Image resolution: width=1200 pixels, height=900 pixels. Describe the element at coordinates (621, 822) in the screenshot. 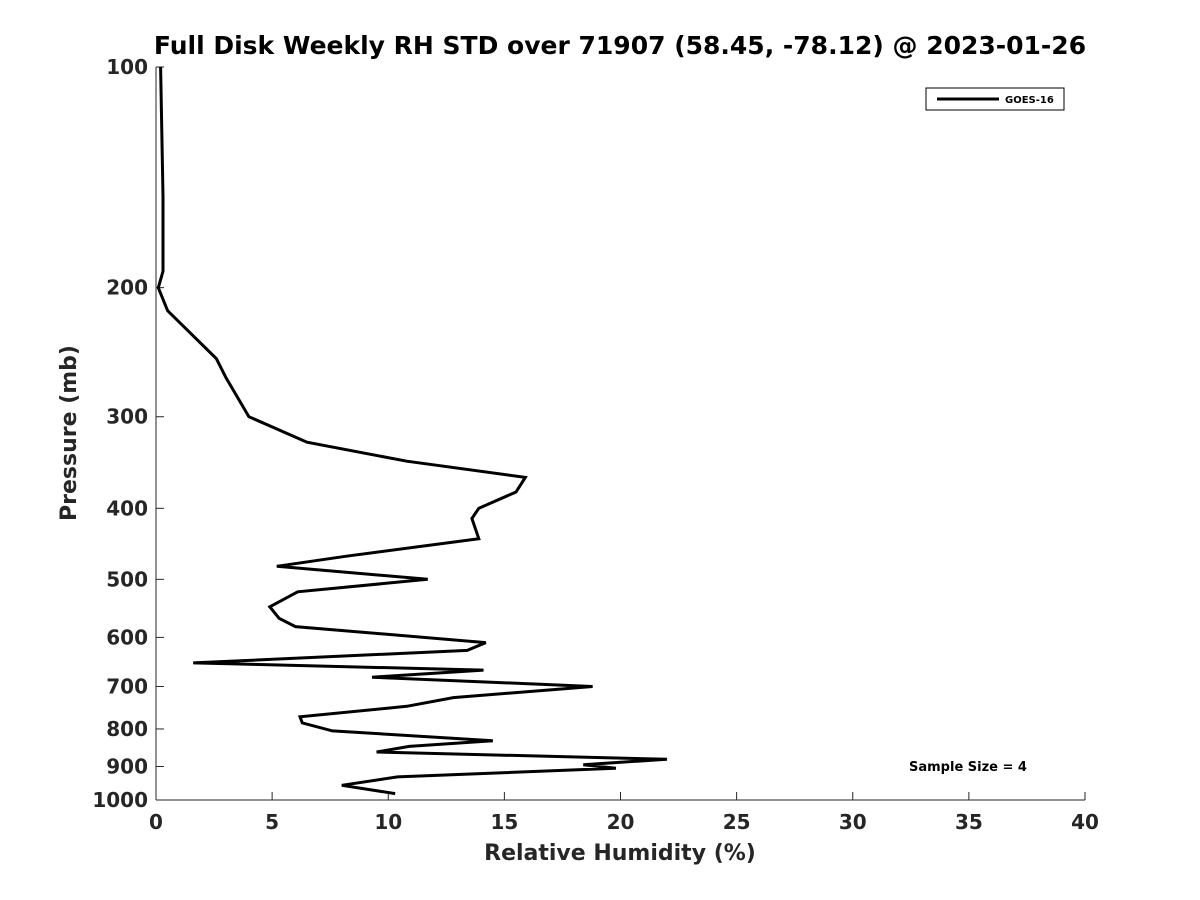

I see `x-tick-label: 20` at that location.